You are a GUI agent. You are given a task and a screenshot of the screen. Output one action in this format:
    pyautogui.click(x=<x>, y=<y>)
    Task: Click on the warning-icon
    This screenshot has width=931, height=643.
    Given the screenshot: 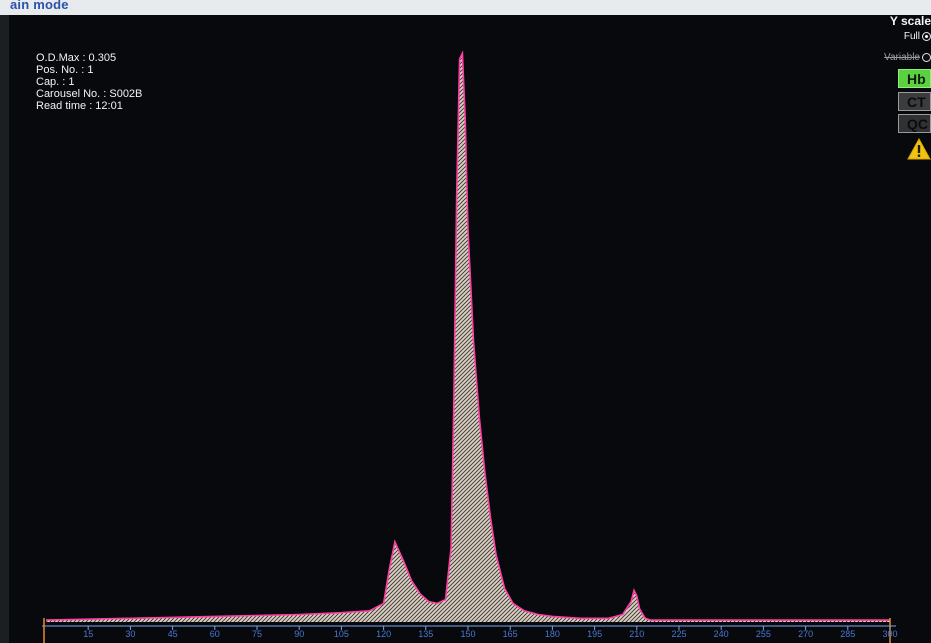 What is the action you would take?
    pyautogui.click(x=919, y=149)
    